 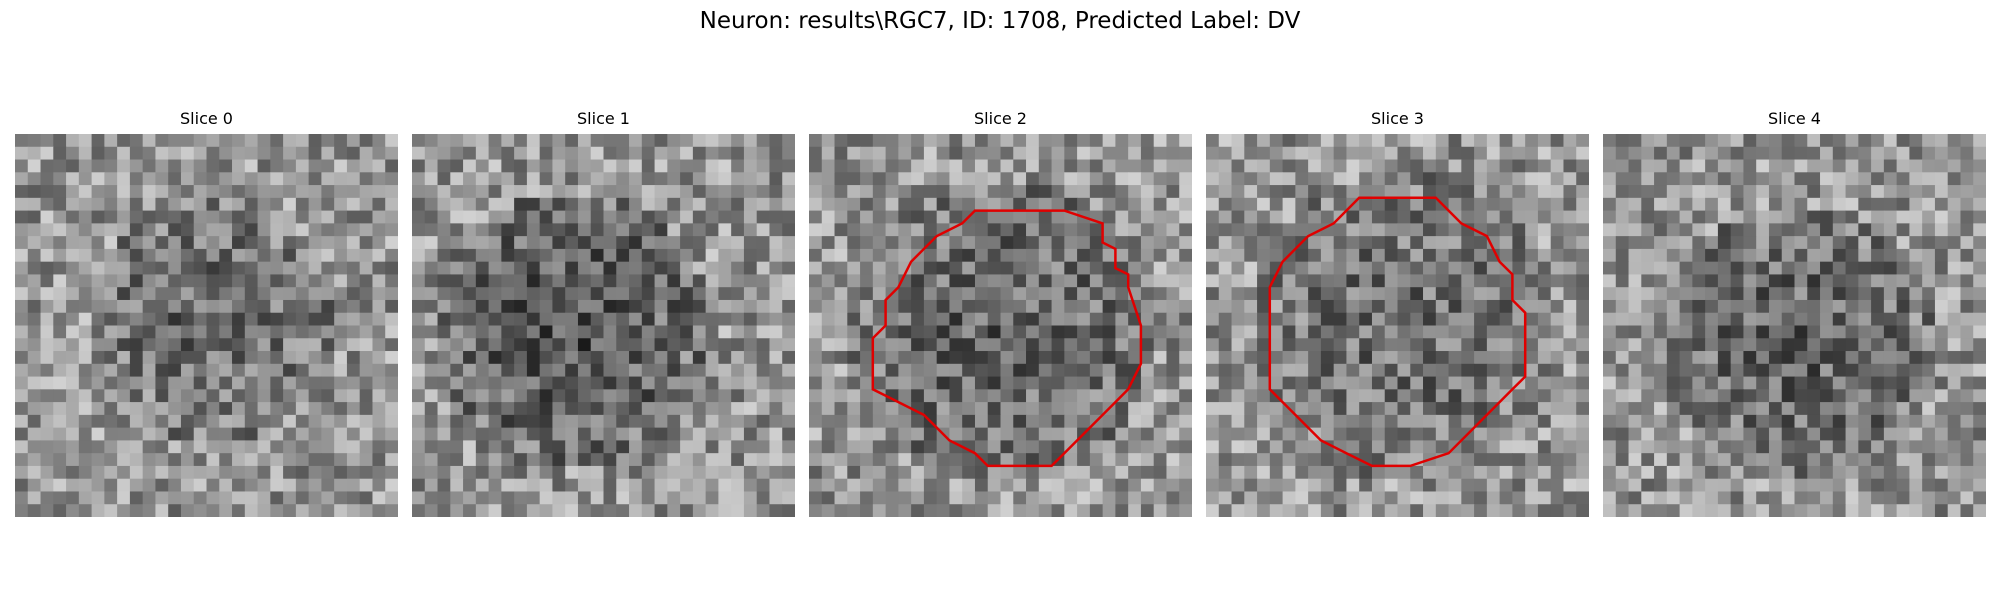 I want to click on slice-panel-3: Slice 3, so click(x=1397, y=312).